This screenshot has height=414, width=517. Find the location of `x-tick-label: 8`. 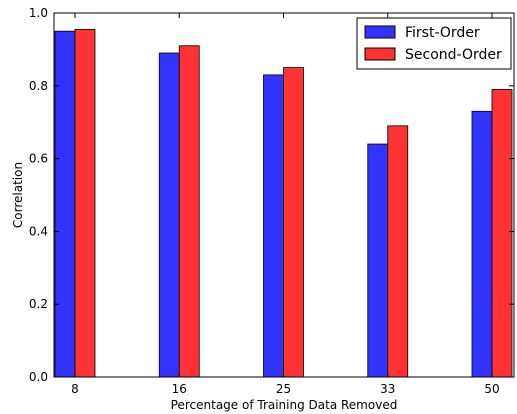

x-tick-label: 8 is located at coordinates (75, 389).